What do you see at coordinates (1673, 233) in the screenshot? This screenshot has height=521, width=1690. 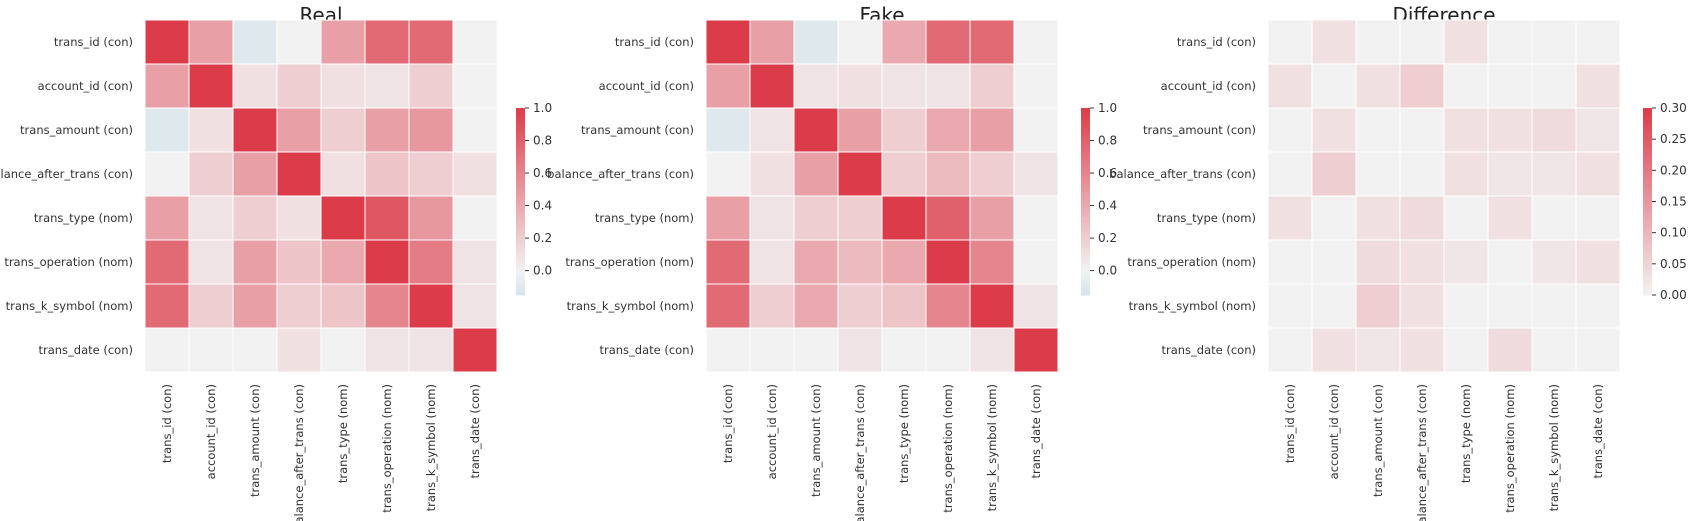 I see `colorbar-tick-label: 0.10` at bounding box center [1673, 233].